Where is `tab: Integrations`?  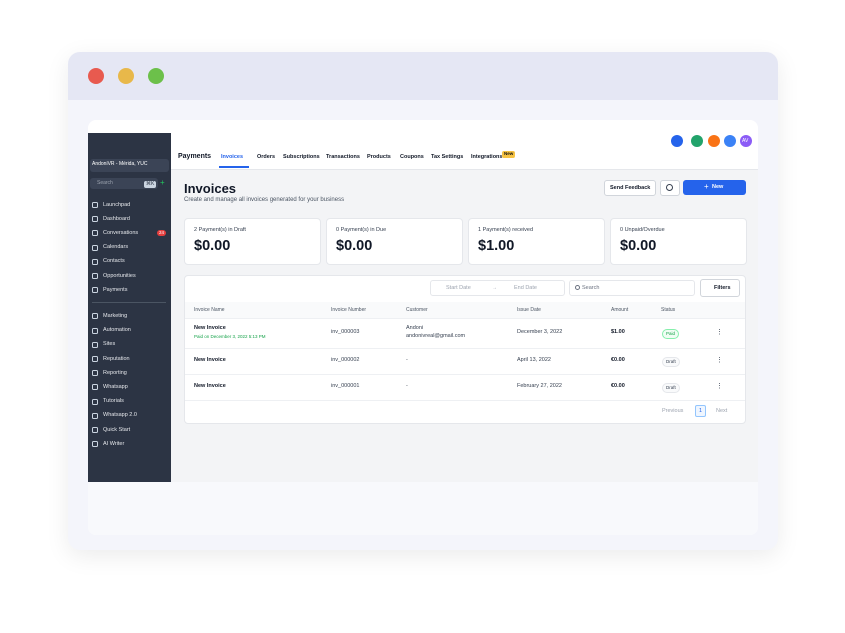 tab: Integrations is located at coordinates (487, 157).